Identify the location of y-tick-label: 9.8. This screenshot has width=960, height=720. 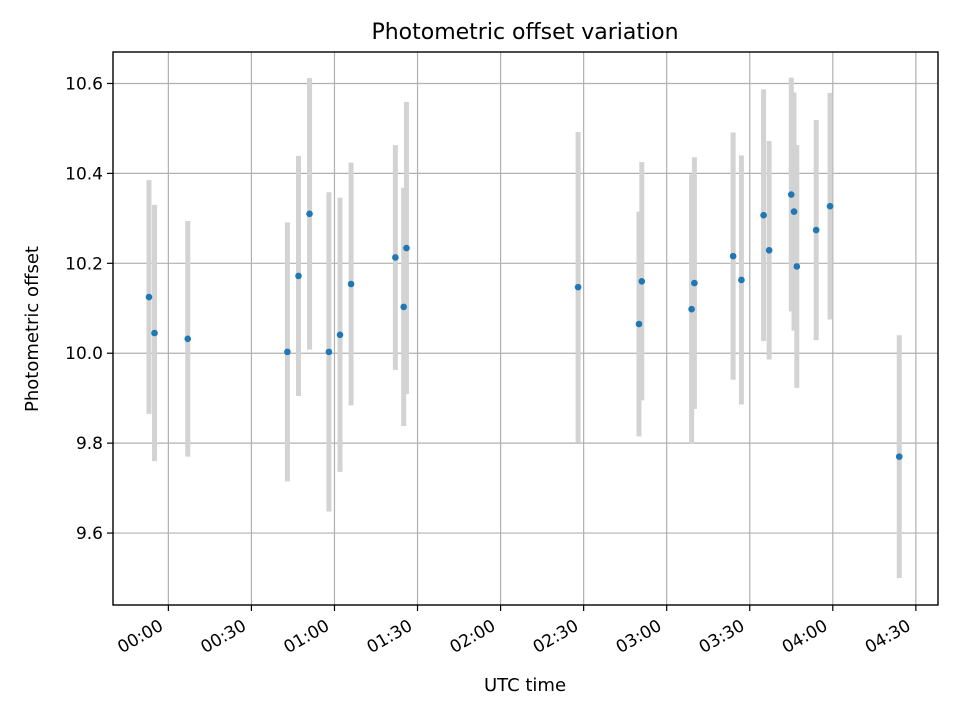
(89, 444).